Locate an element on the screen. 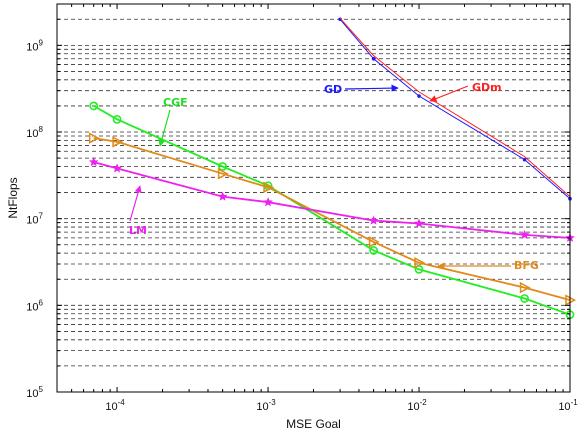 The height and width of the screenshot is (438, 585). tick-label-exponent: -2 is located at coordinates (424, 402).